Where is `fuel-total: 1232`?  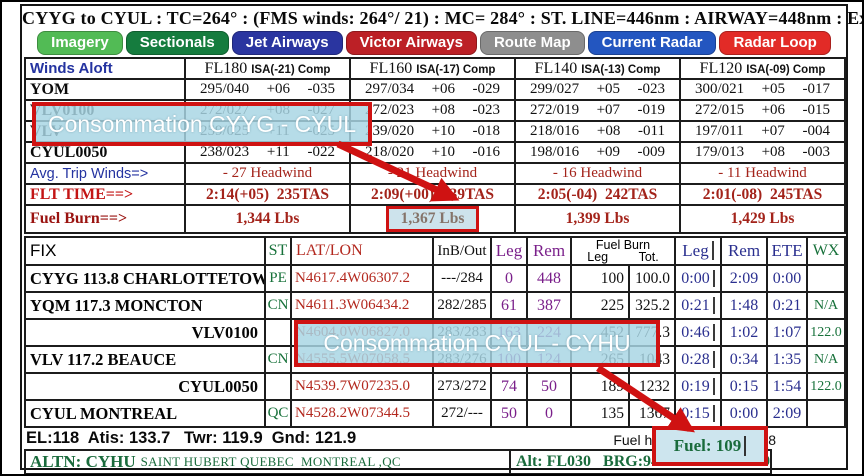
fuel-total: 1232 is located at coordinates (652, 386).